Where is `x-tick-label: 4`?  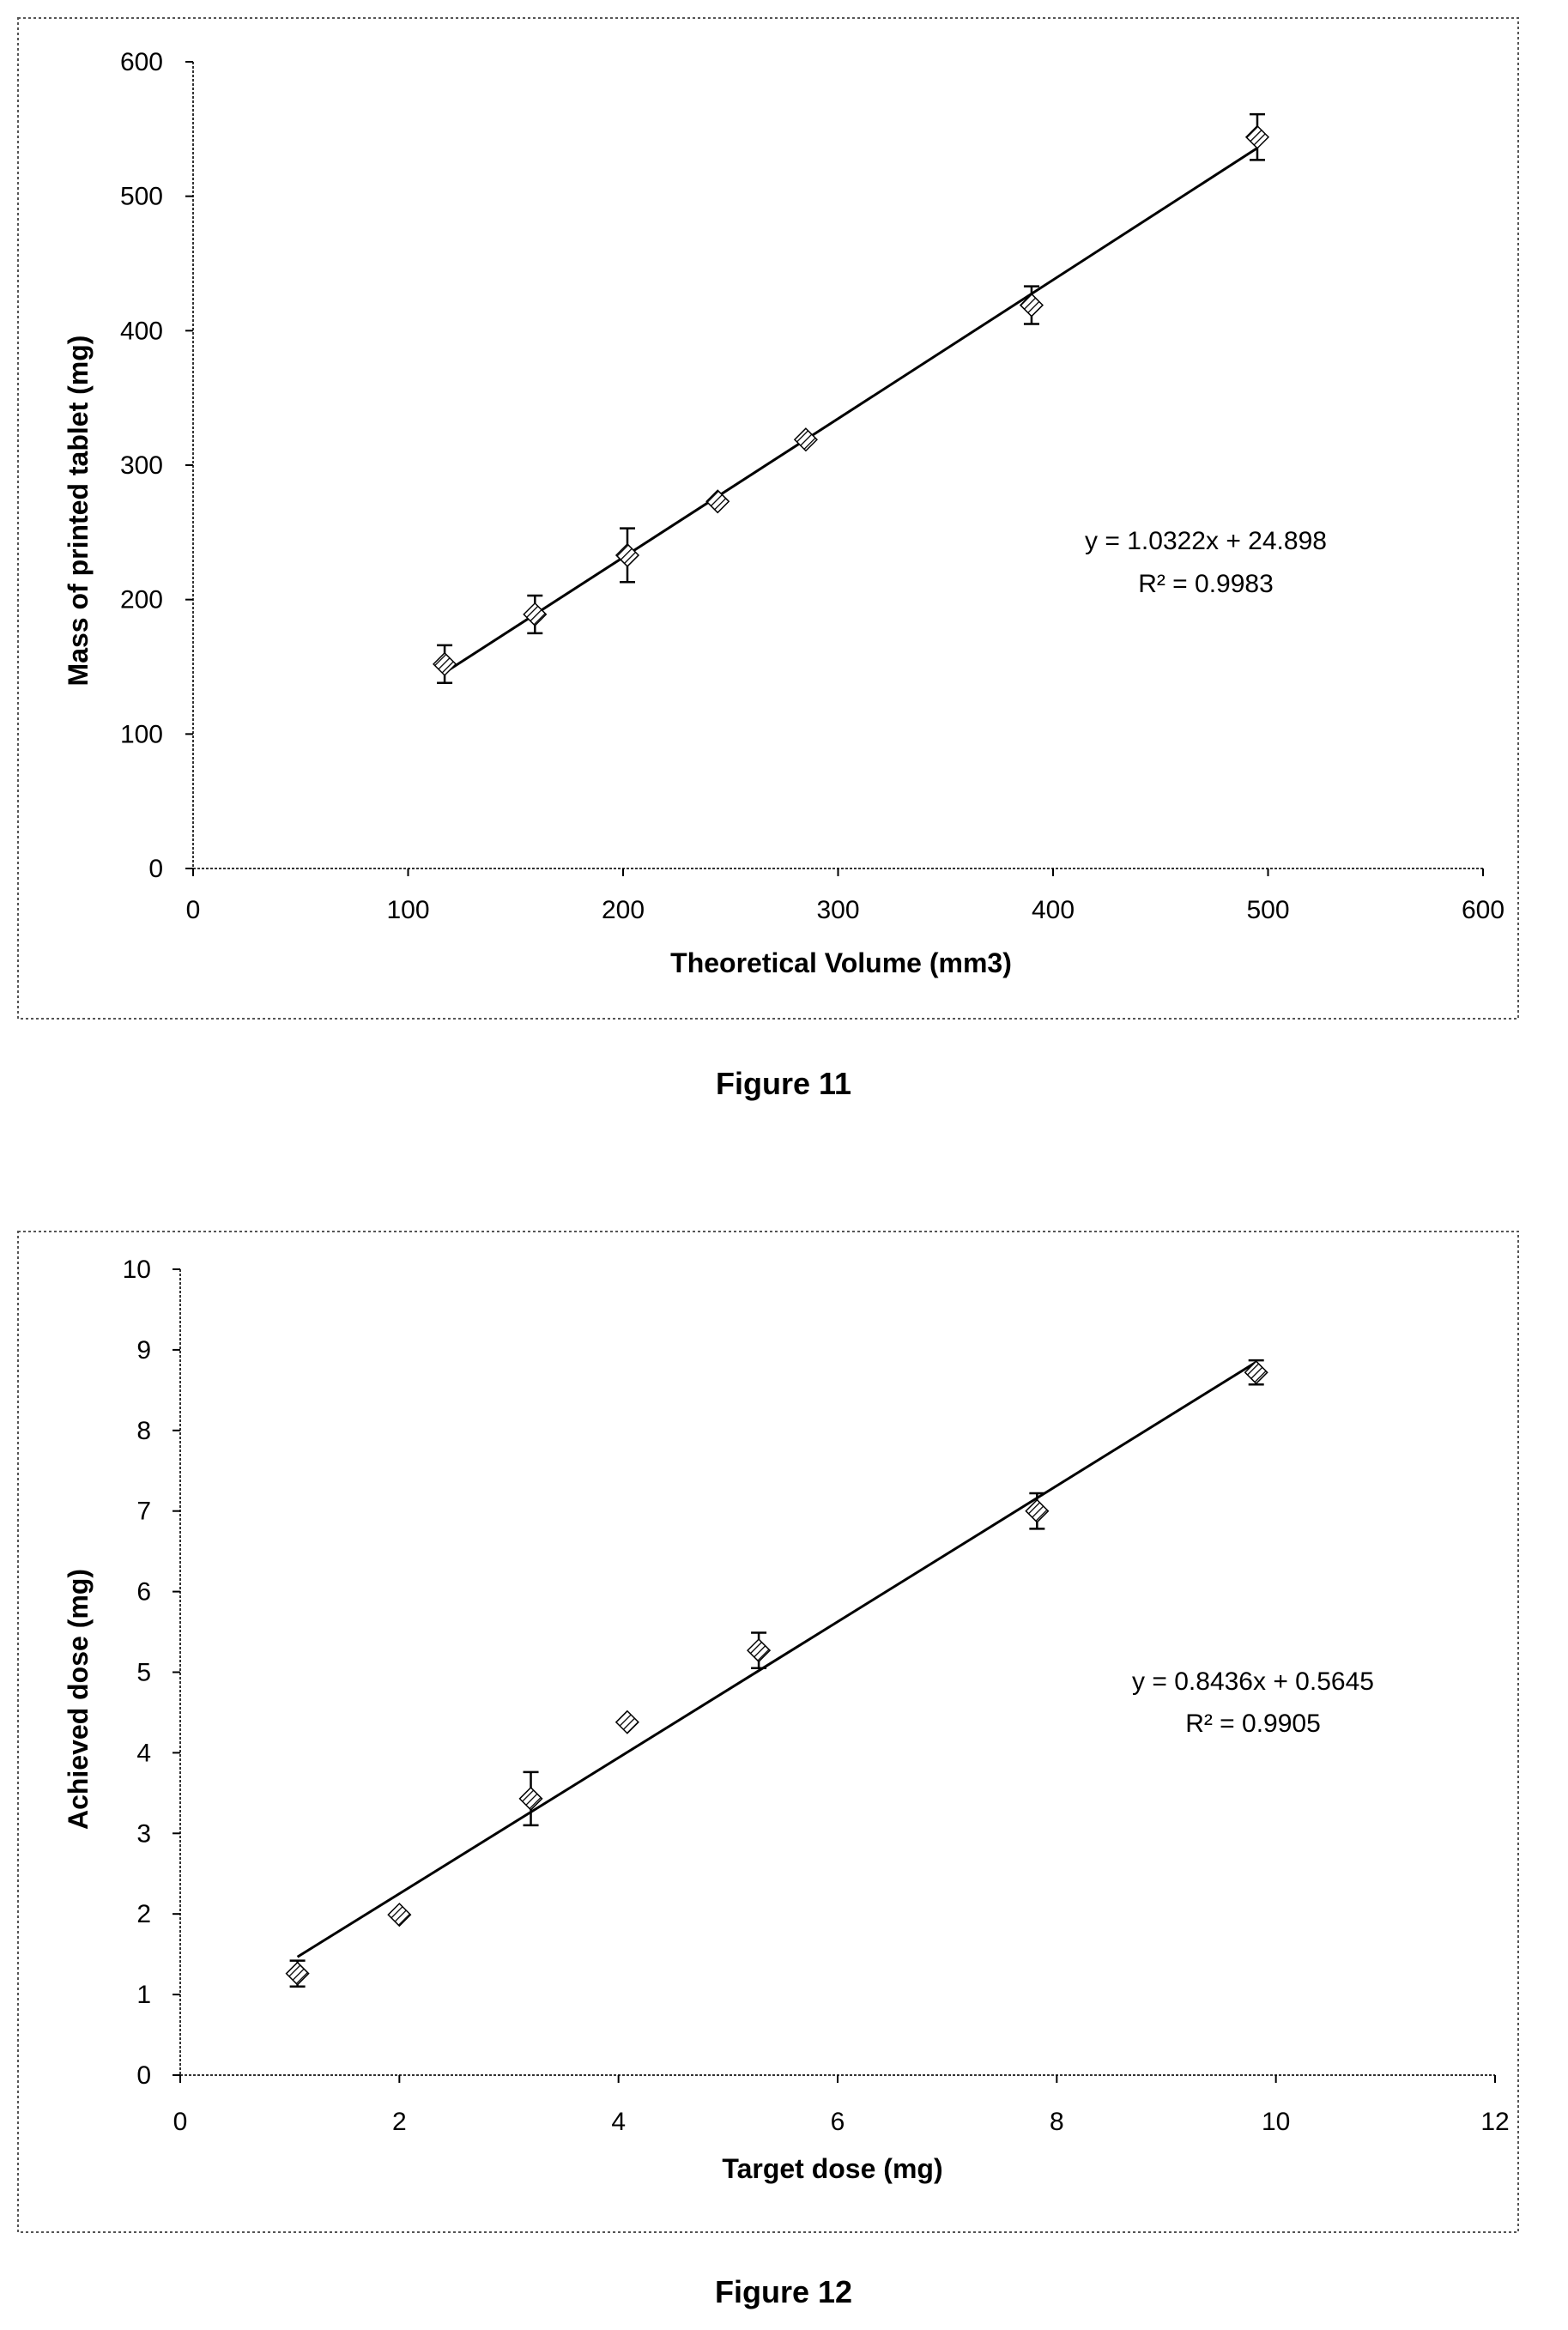
x-tick-label: 4 is located at coordinates (618, 2122).